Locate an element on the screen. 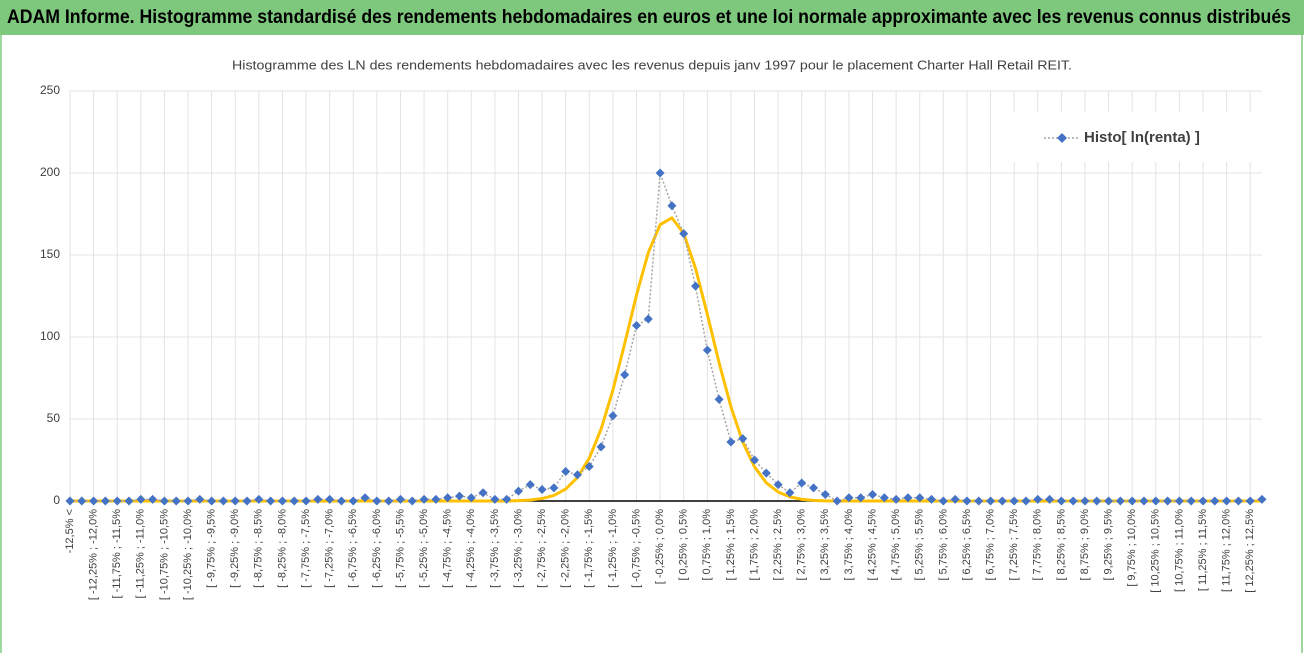 Image resolution: width=1304 pixels, height=658 pixels. x-tick-label: [ 1,25% ; 1,5% is located at coordinates (731, 545).